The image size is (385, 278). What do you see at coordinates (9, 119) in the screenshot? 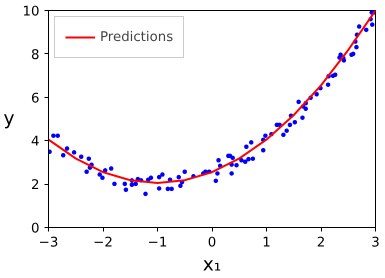
I see `y-axis-title: y` at bounding box center [9, 119].